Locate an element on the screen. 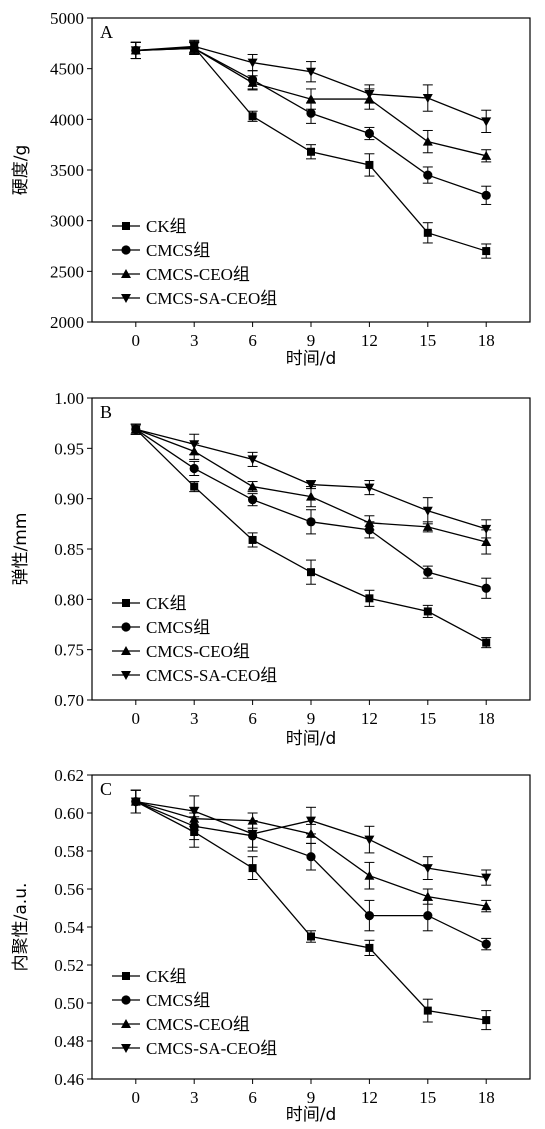 This screenshot has width=545, height=1129. y-tick-label: 2500 is located at coordinates (67, 271).